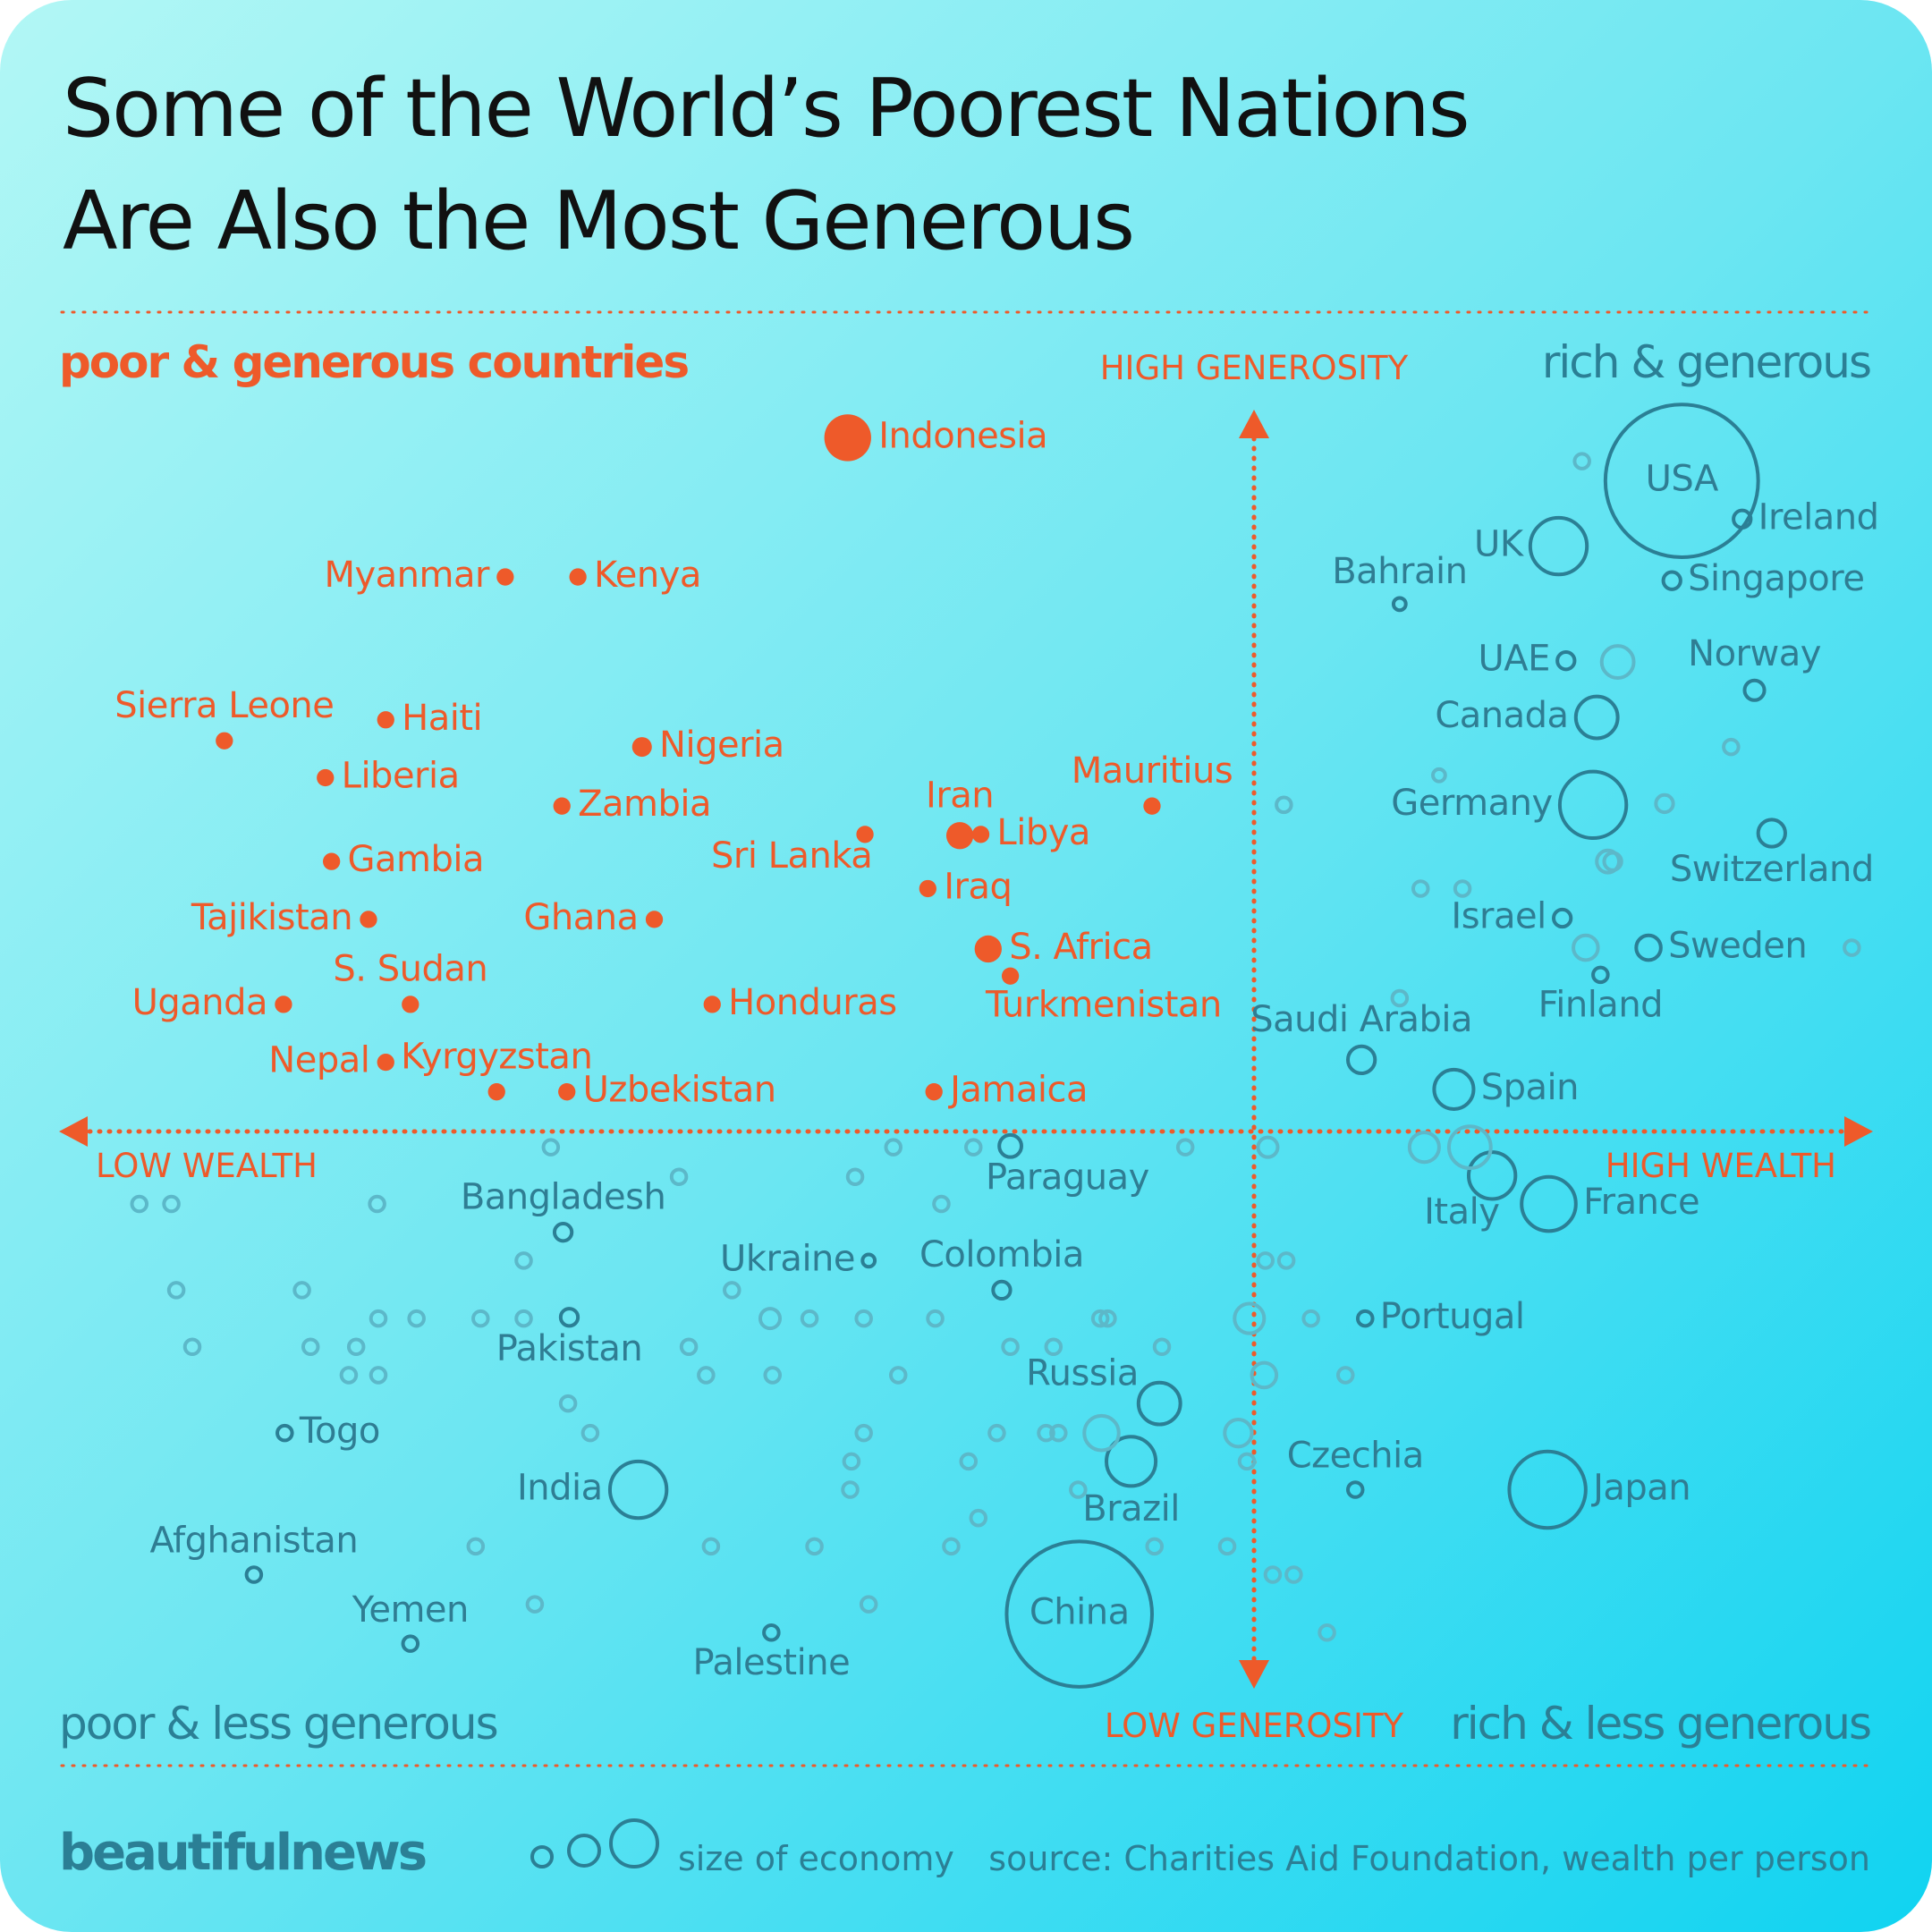 This screenshot has height=1932, width=1932. What do you see at coordinates (1530, 1087) in the screenshot?
I see `point-label: Spain` at bounding box center [1530, 1087].